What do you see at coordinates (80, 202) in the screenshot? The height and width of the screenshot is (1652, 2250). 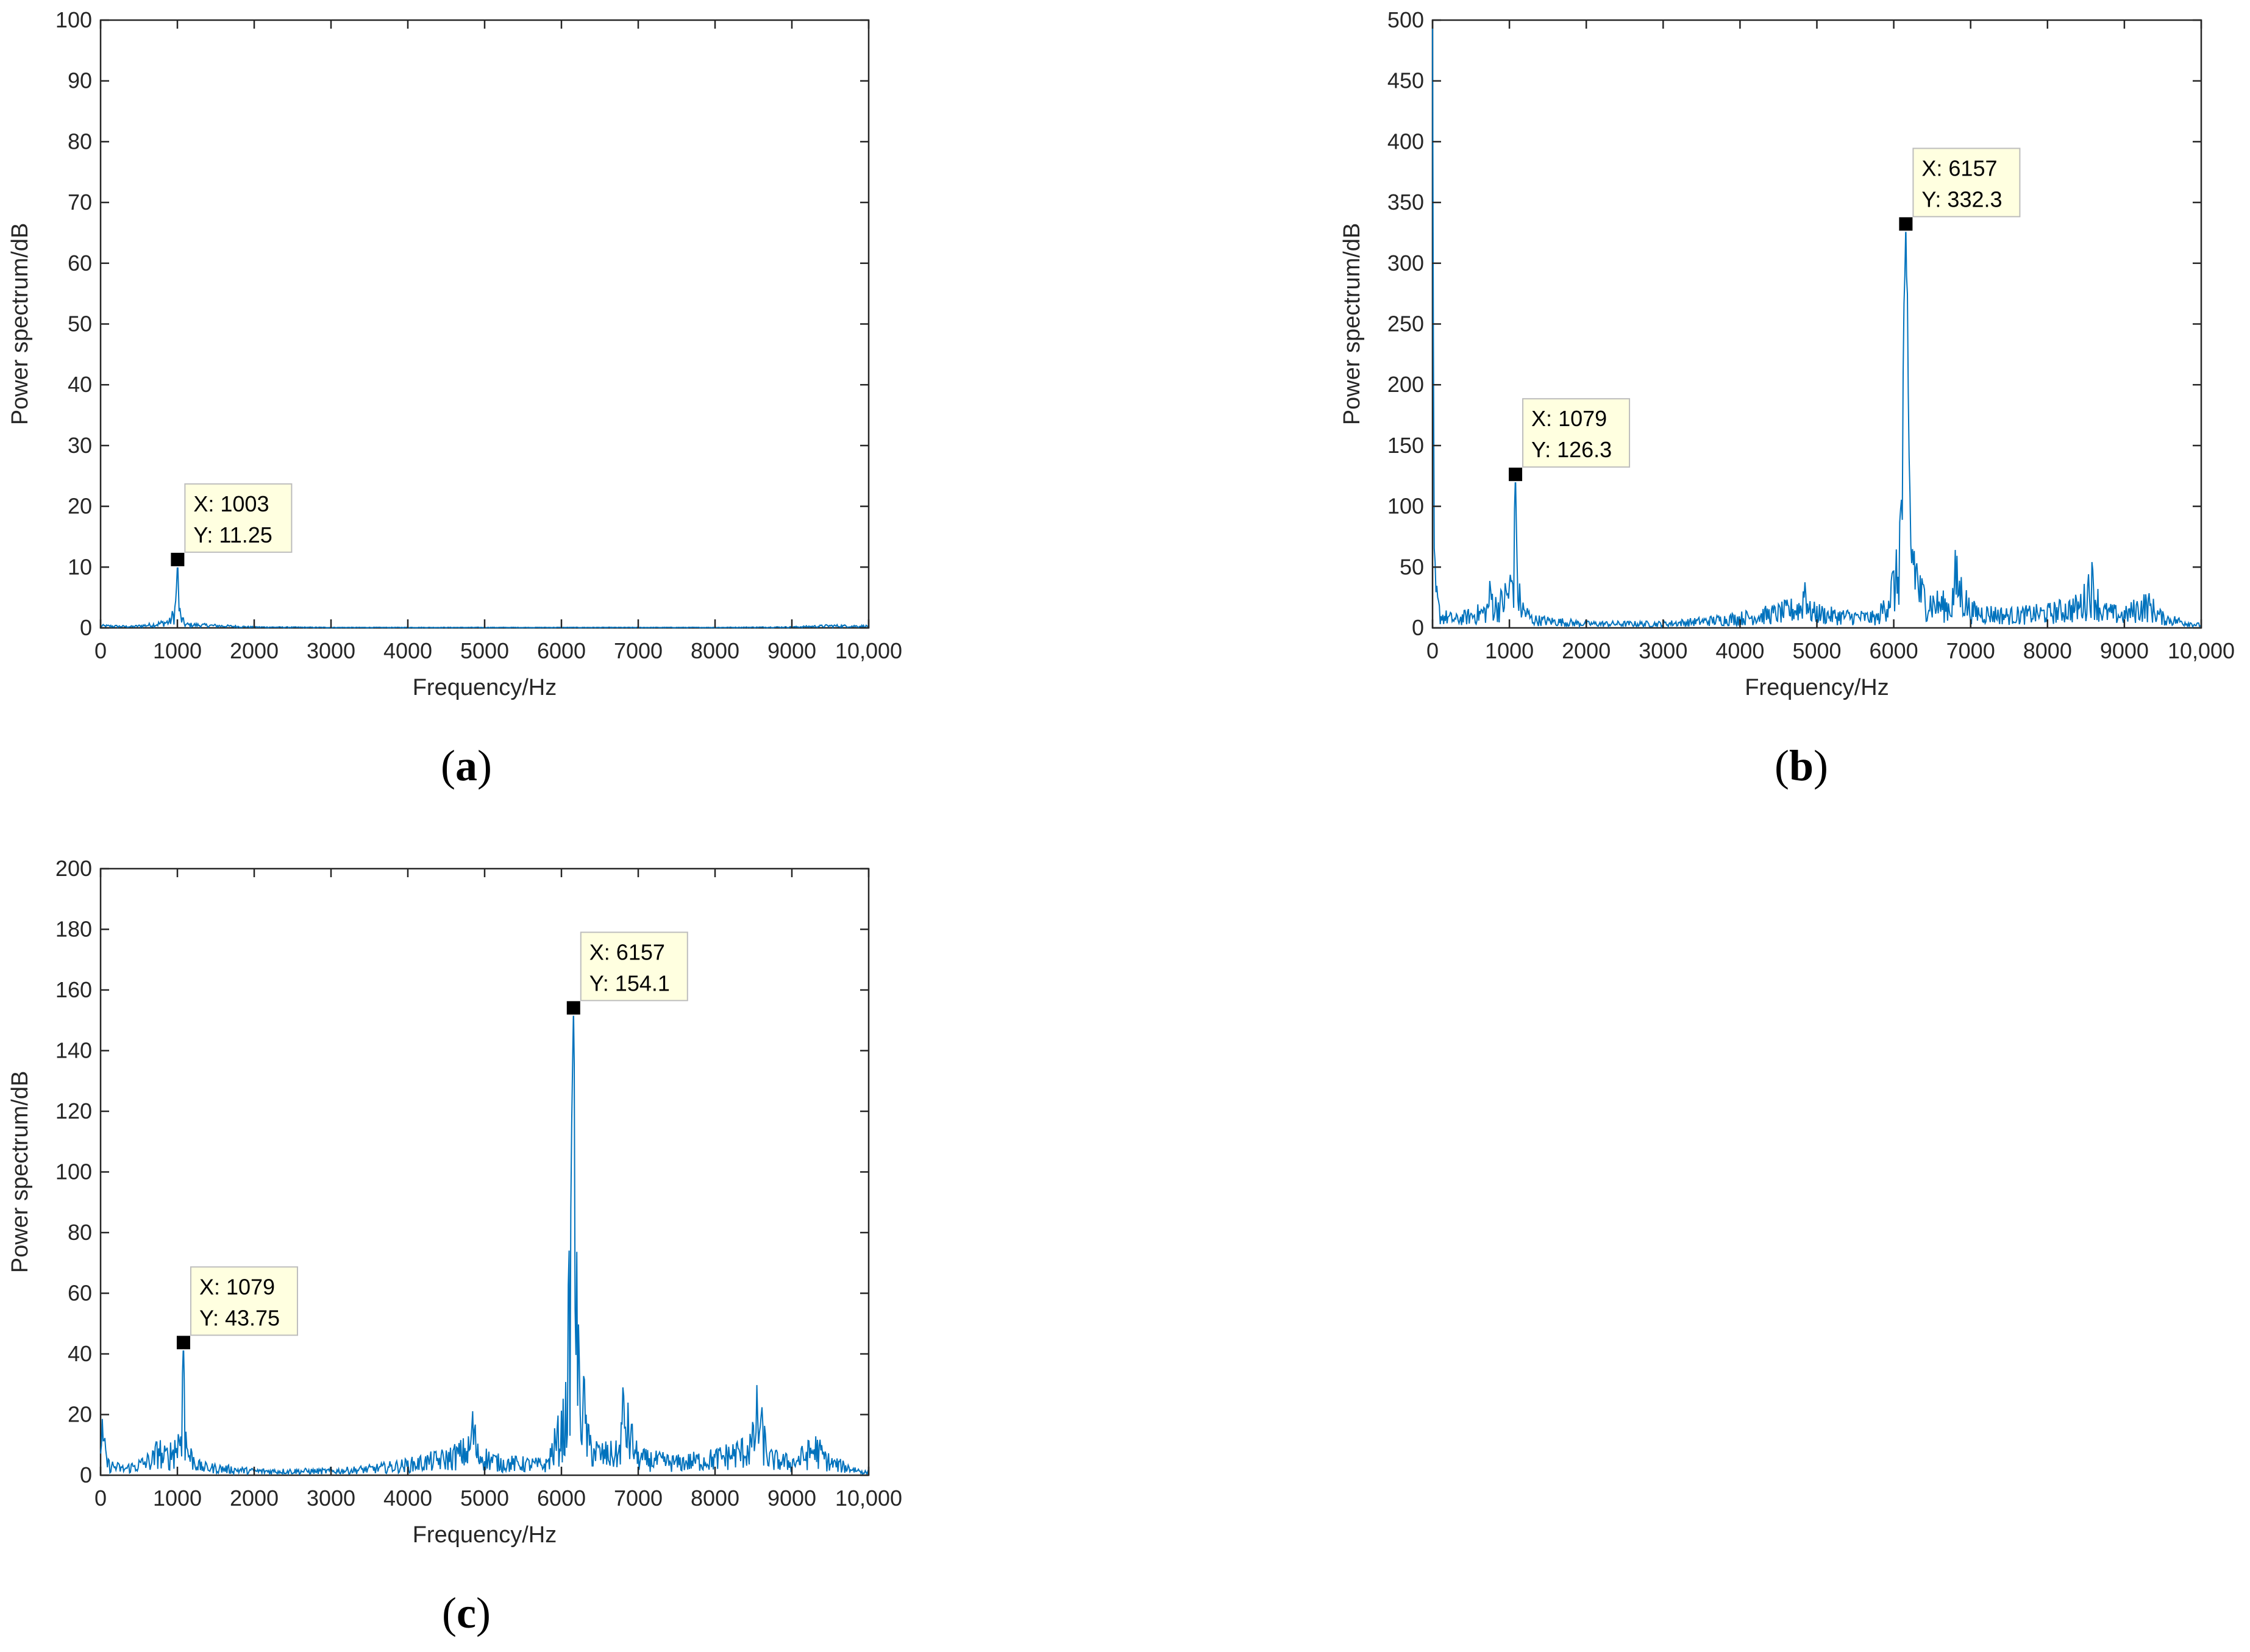 I see `y-tick-label: 70` at bounding box center [80, 202].